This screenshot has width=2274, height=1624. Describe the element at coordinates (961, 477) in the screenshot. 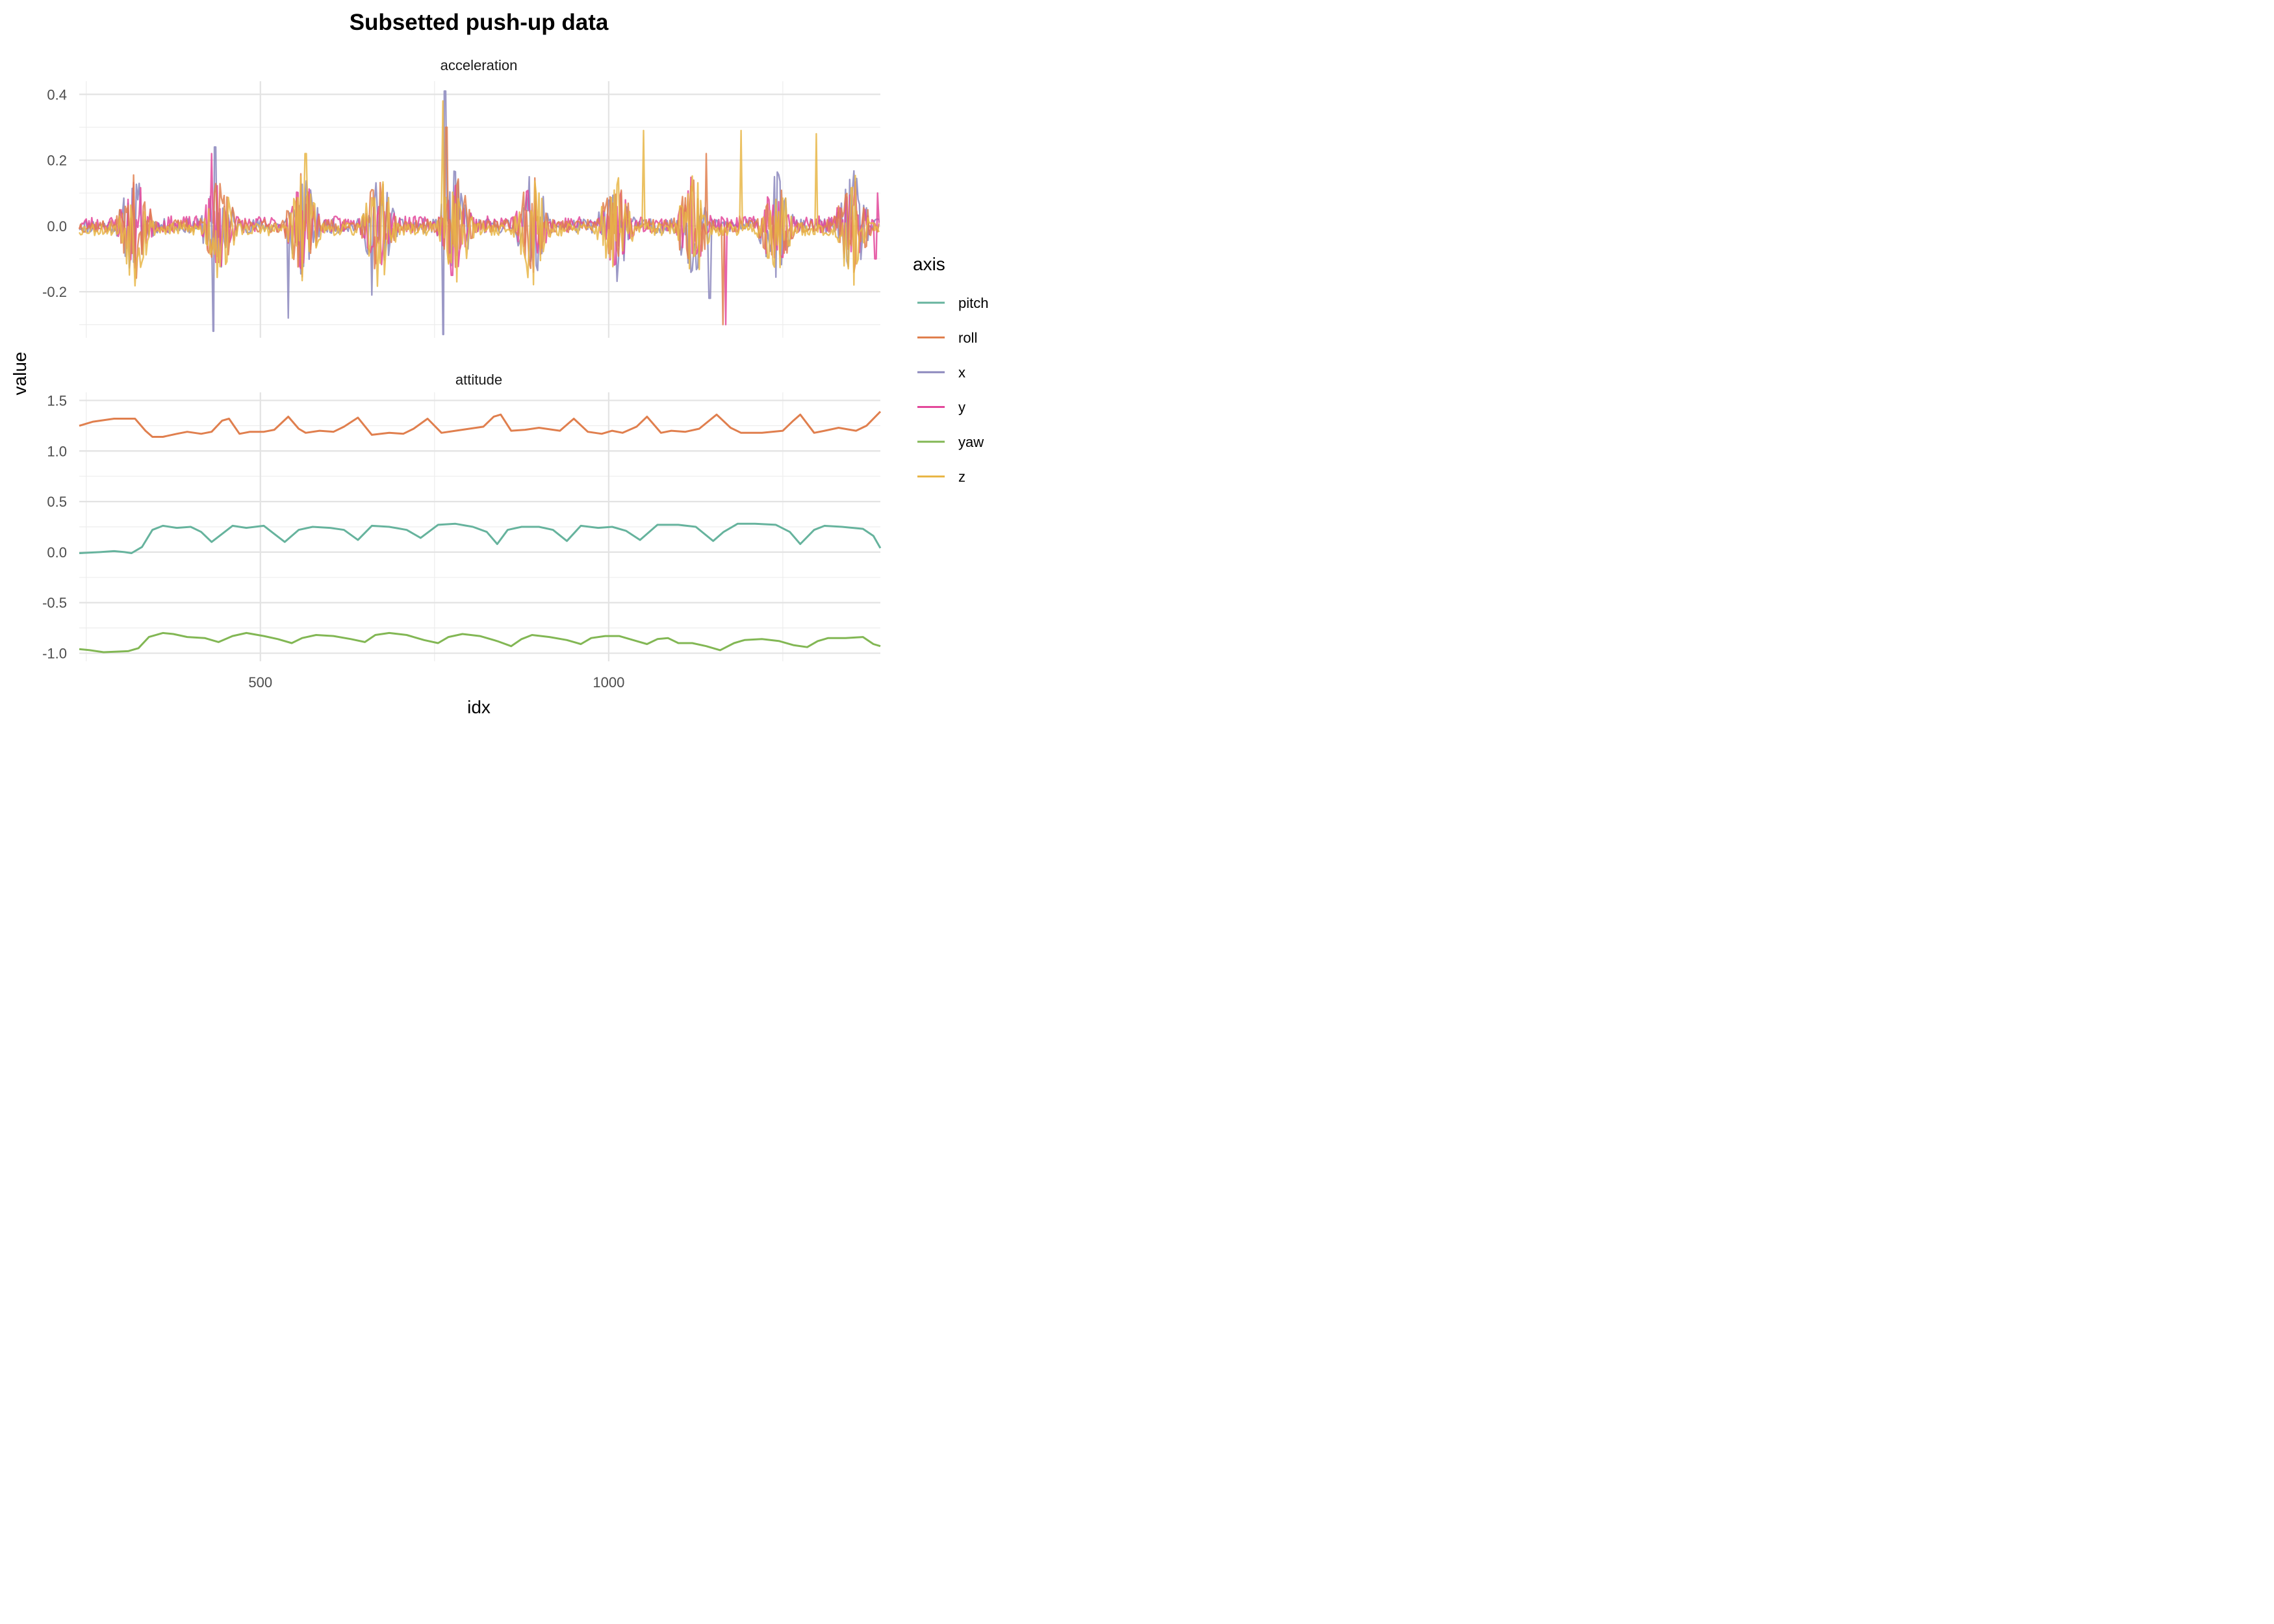

I see `legend-label-z: z` at that location.